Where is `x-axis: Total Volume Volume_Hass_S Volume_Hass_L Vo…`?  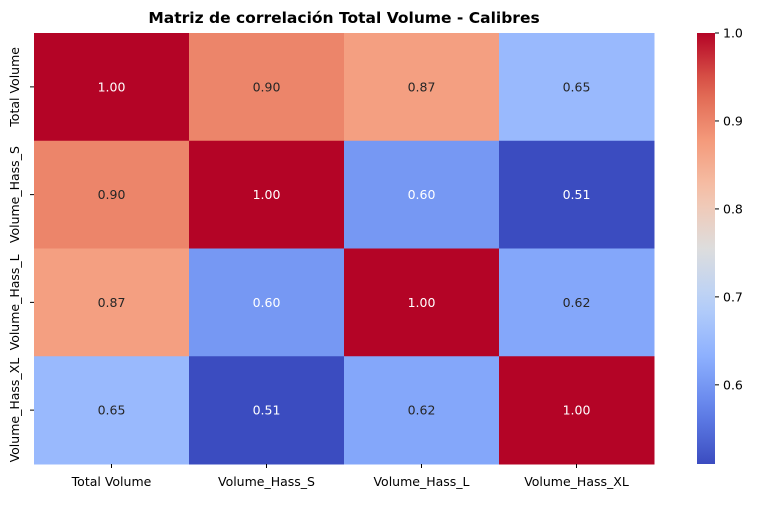 x-axis: Total Volume Volume_Hass_S Volume_Hass_L Vo… is located at coordinates (350, 476).